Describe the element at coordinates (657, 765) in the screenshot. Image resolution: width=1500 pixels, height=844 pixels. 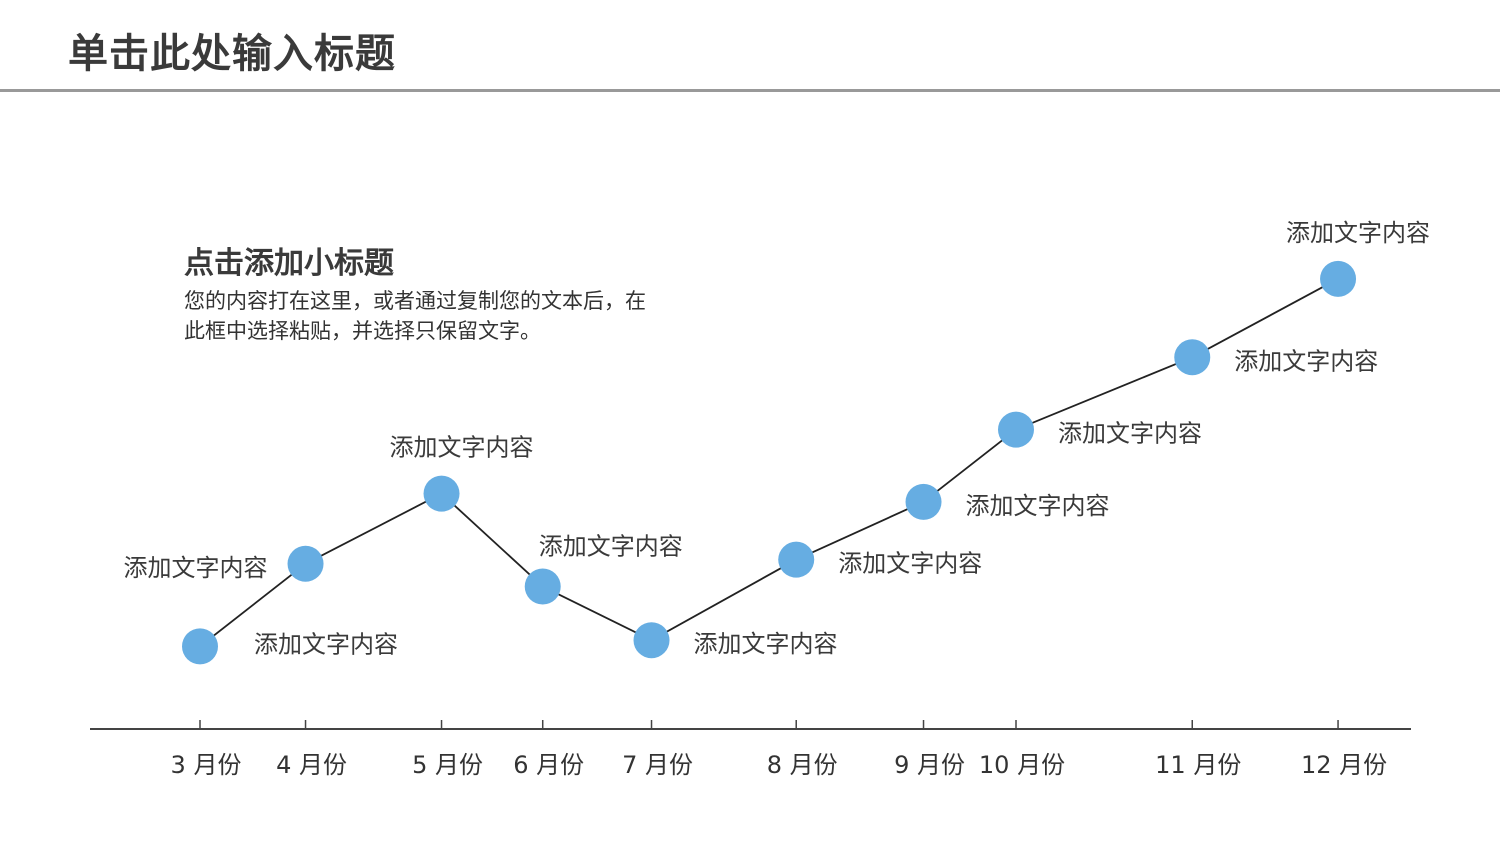
I see `x-tick-label-5: 7 月份` at that location.